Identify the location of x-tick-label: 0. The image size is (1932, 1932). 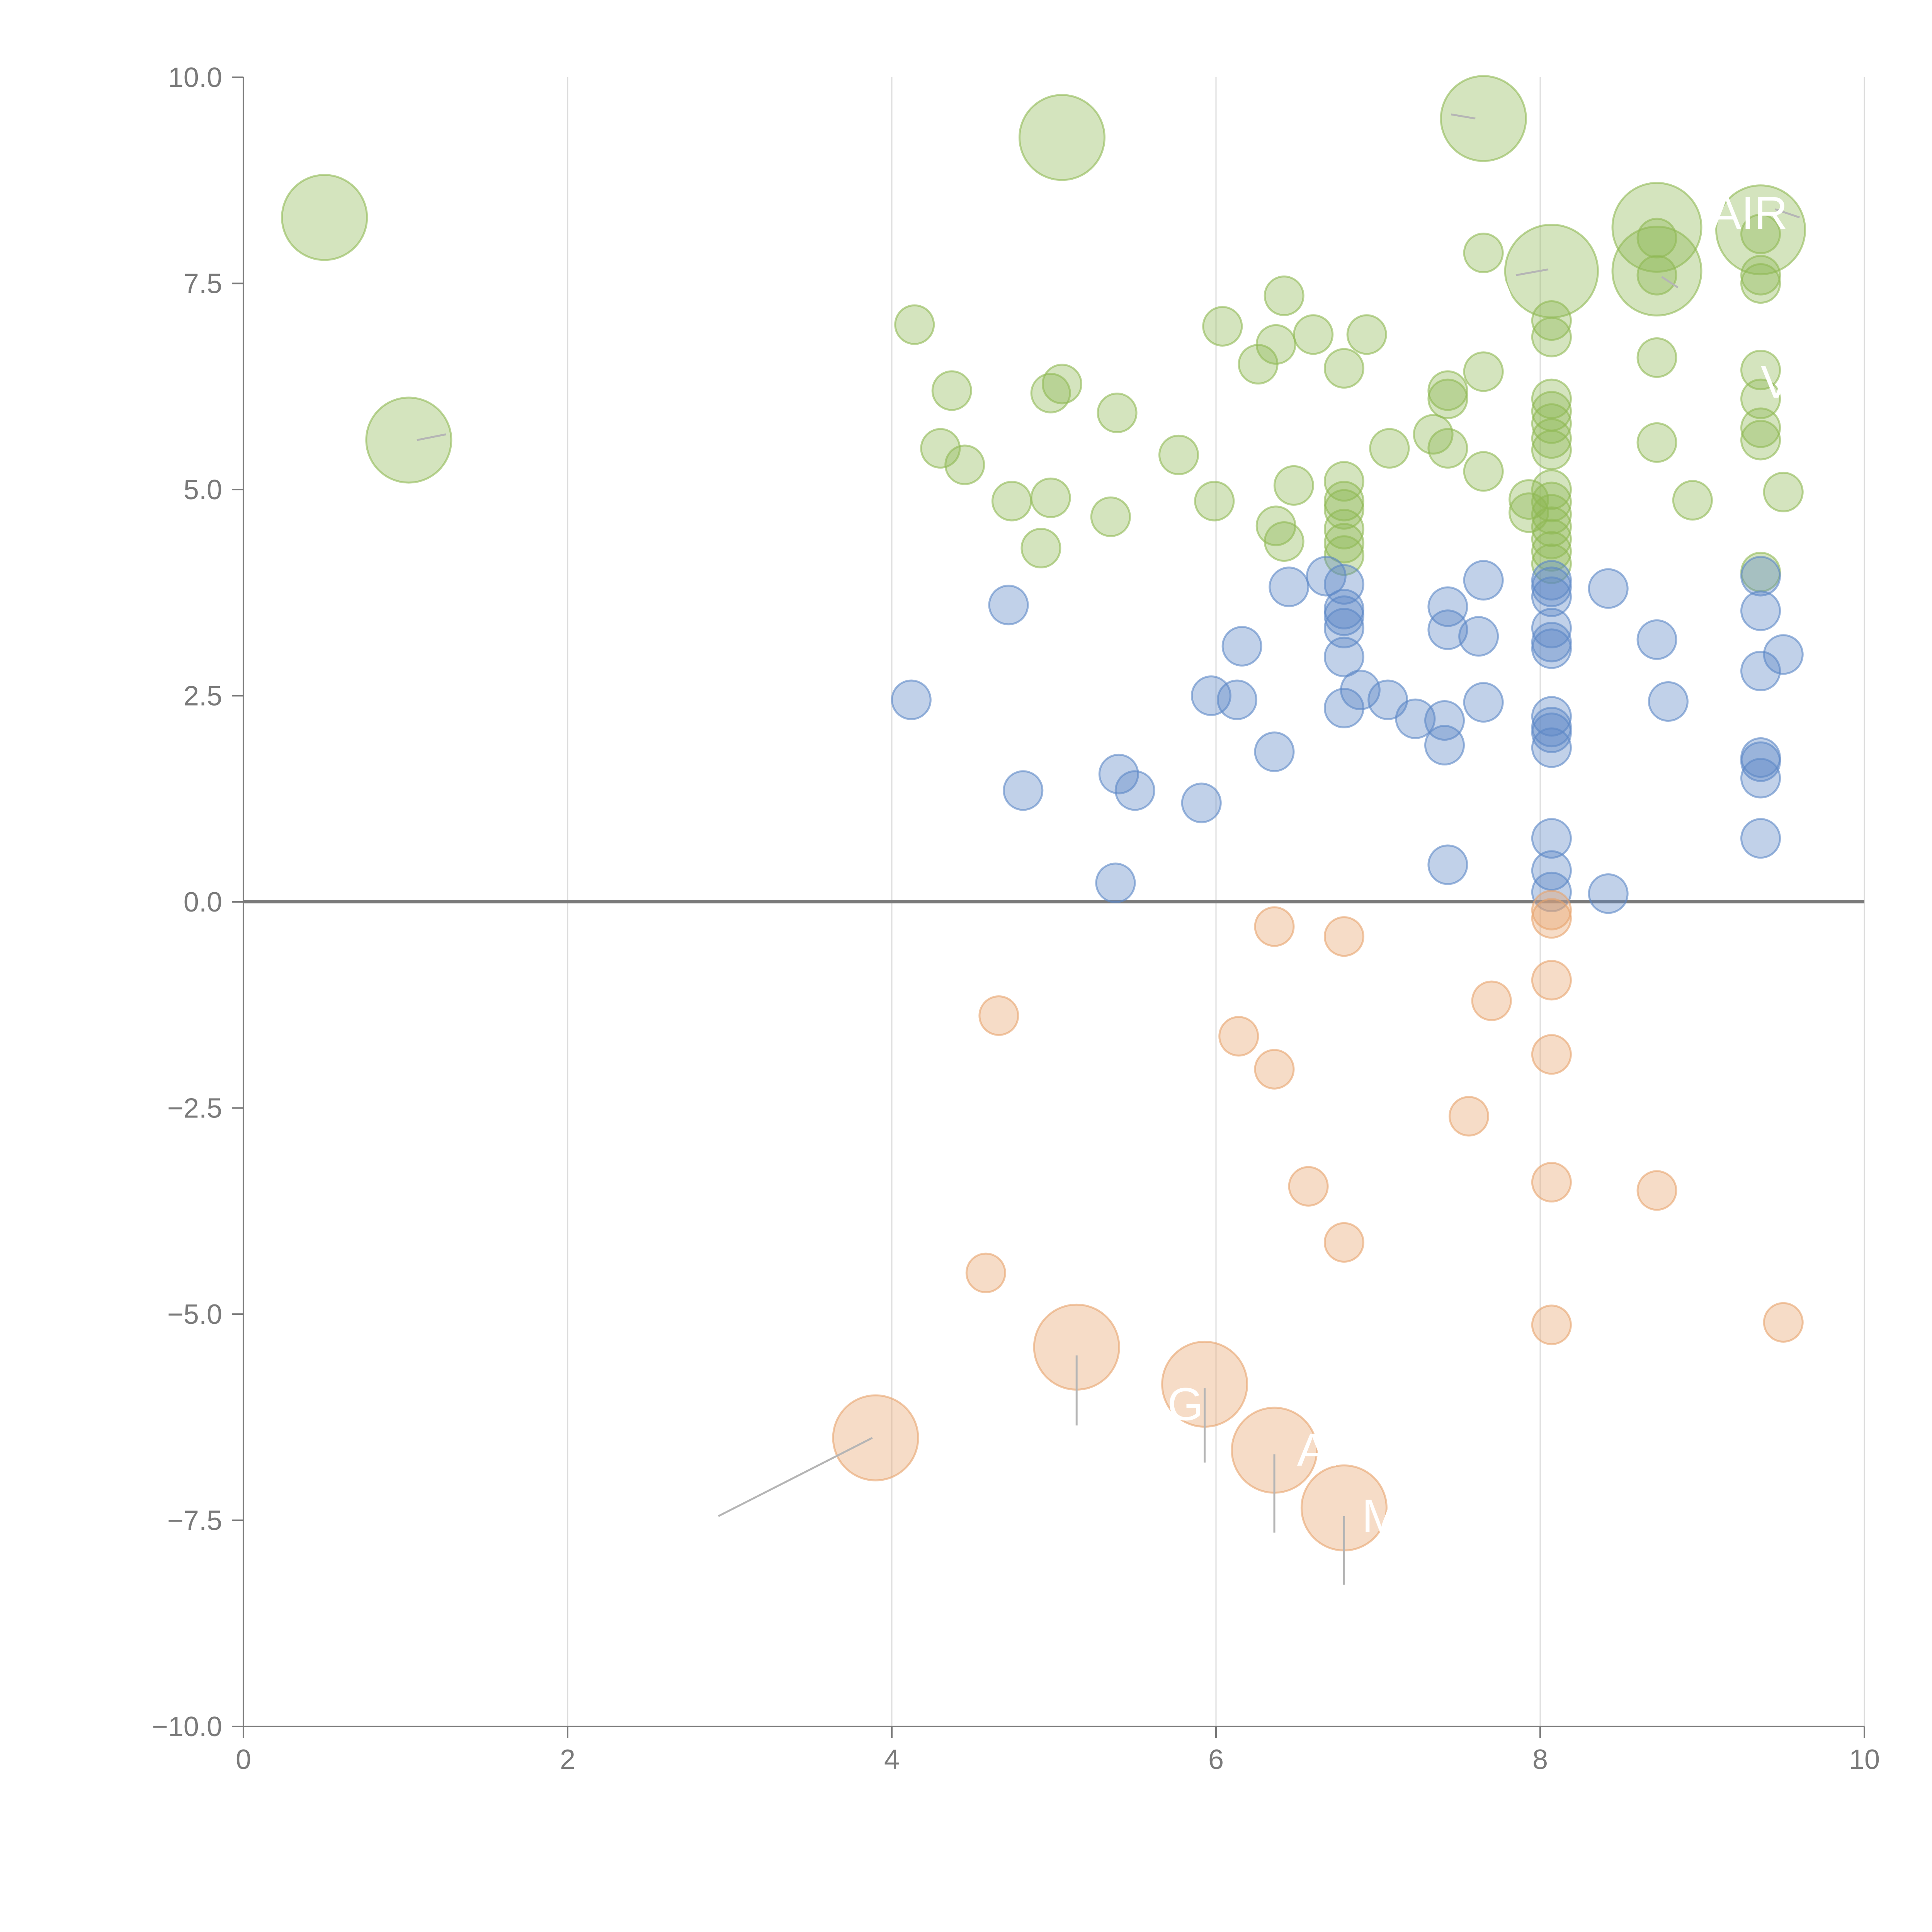
(244, 1759).